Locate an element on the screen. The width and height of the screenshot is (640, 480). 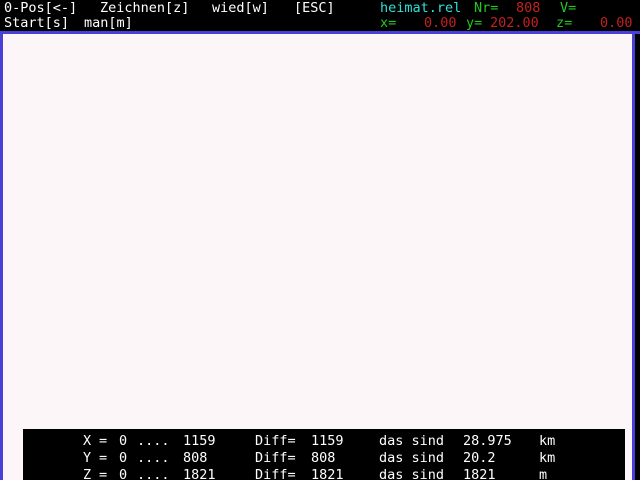
info-x-amount: 28.975 is located at coordinates (487, 441).